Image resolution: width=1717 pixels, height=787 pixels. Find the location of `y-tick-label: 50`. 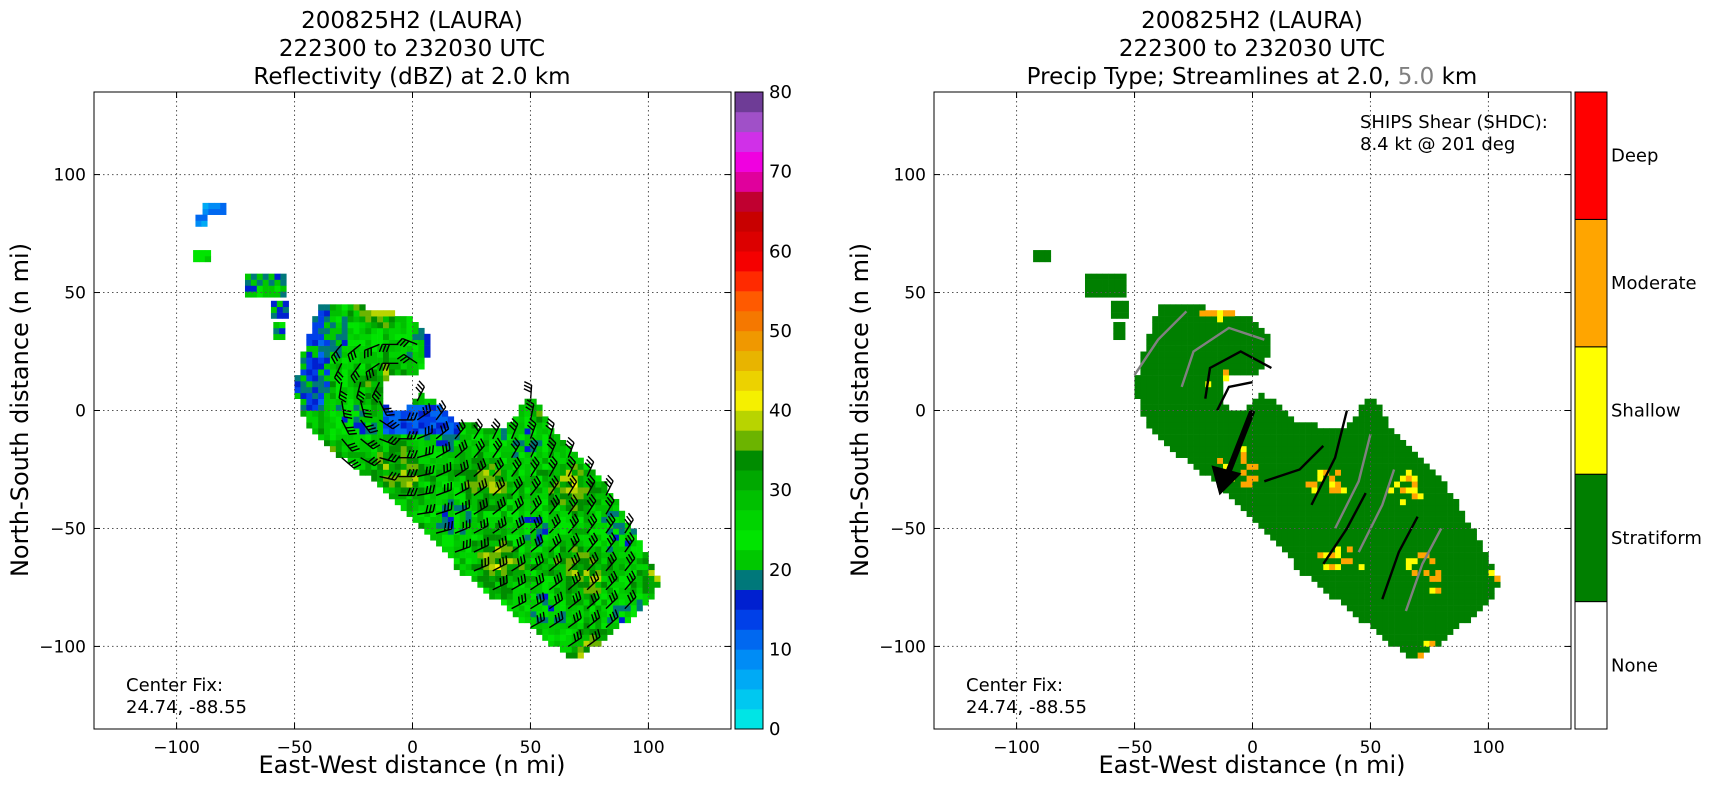

y-tick-label: 50 is located at coordinates (75, 294).